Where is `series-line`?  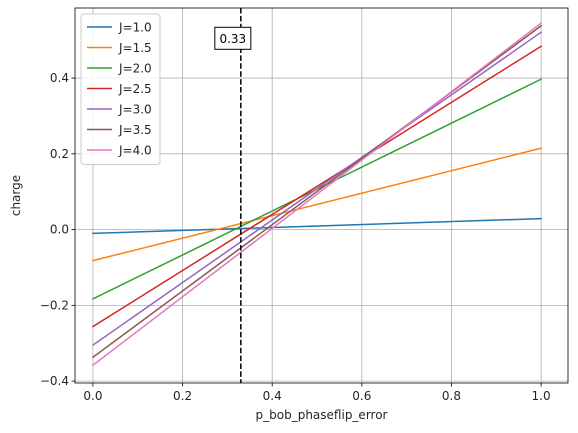 series-line is located at coordinates (317, 226).